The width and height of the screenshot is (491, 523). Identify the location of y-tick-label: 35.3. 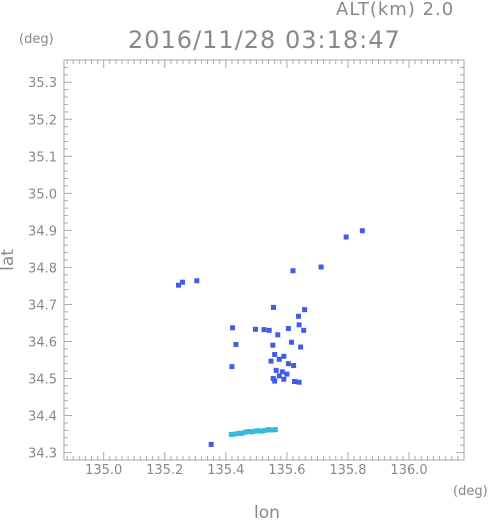
(42, 83).